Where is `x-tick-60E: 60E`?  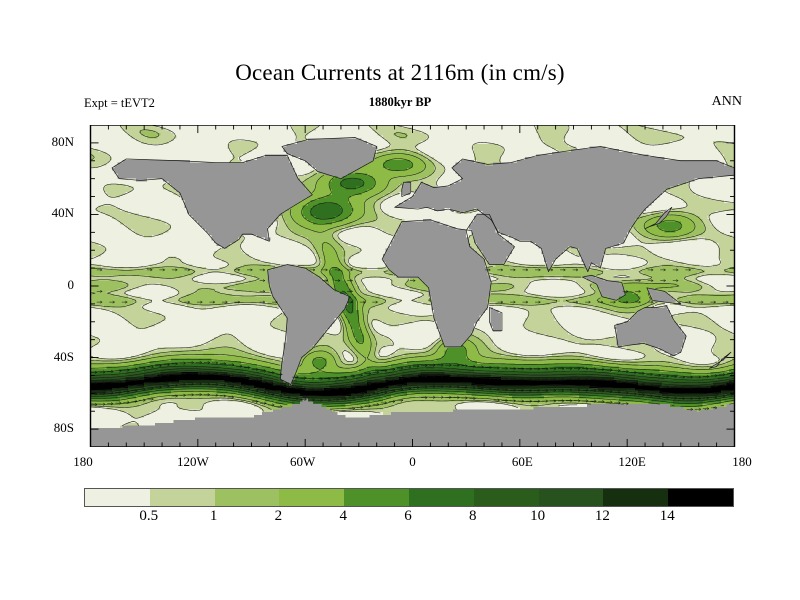
x-tick-60E: 60E is located at coordinates (522, 462).